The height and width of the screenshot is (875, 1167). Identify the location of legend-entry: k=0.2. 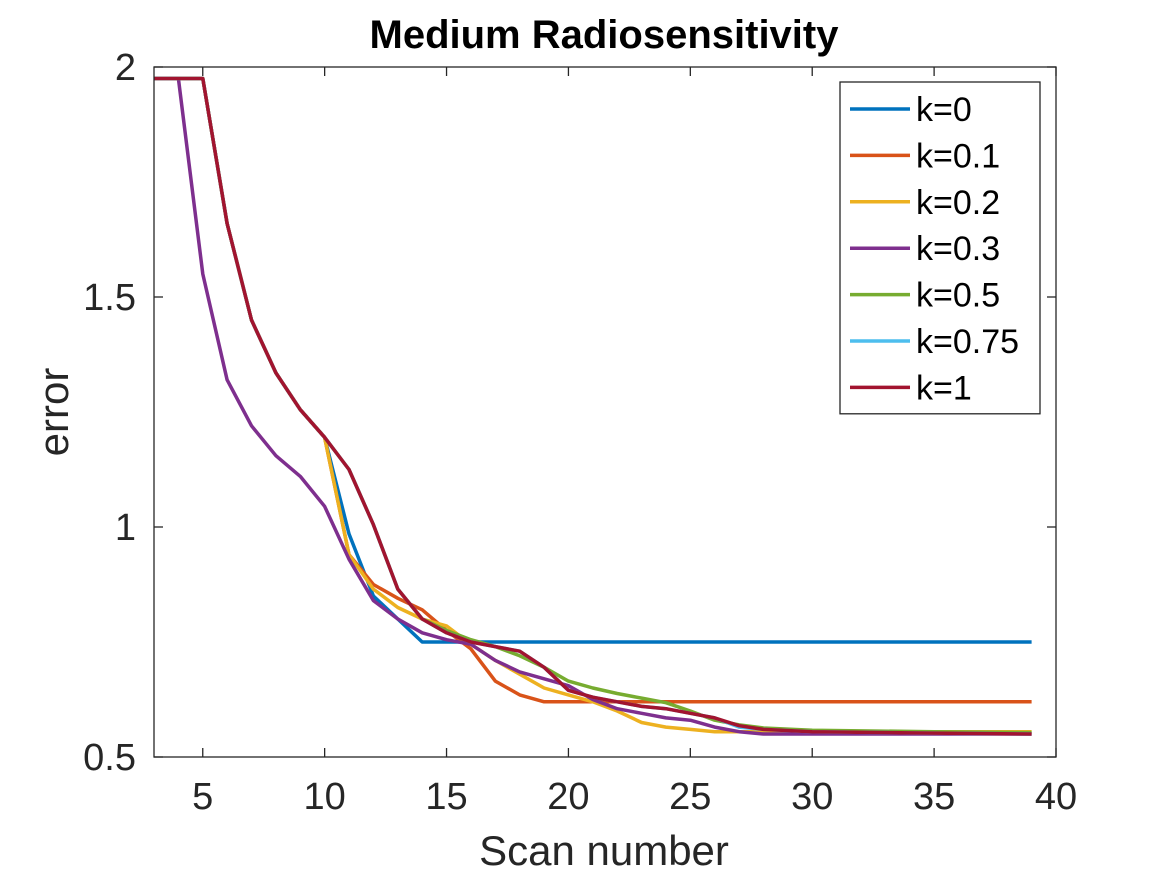
(958, 203).